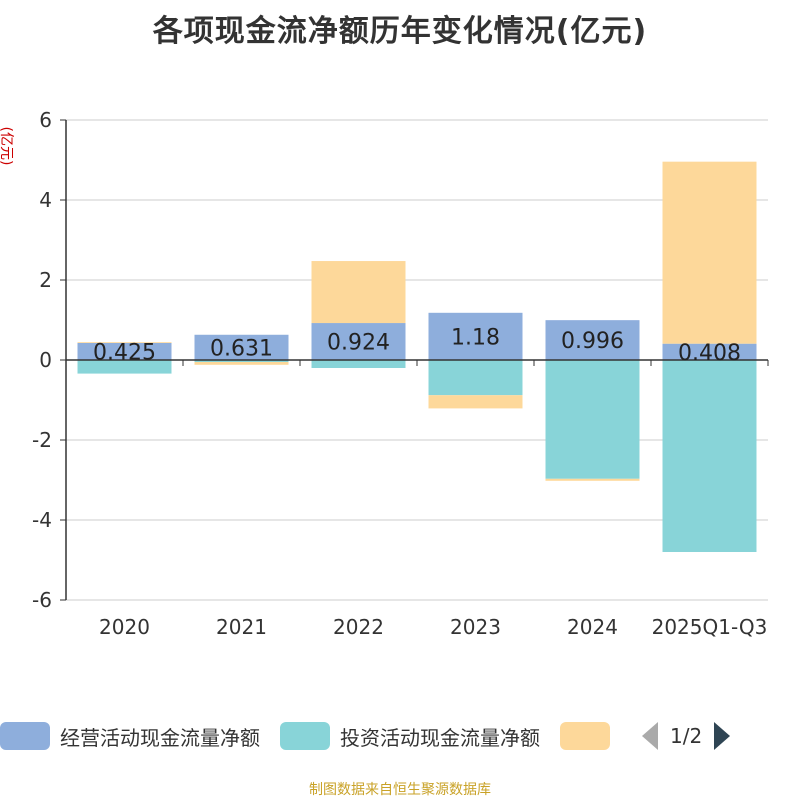 The image size is (800, 800). I want to click on data-label: 0.425, so click(124, 353).